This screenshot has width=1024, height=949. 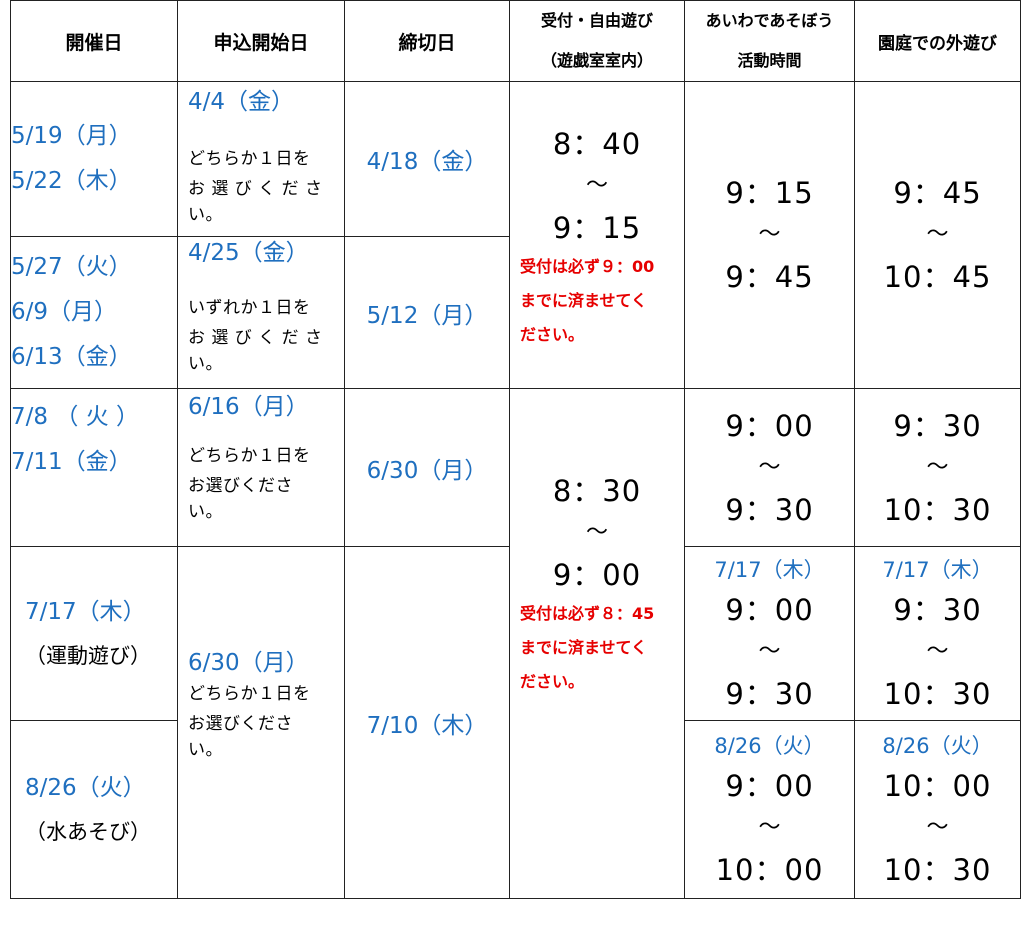 I want to click on header-reception: 受付・自由遊び （遊戯室室内）, so click(x=597, y=41).